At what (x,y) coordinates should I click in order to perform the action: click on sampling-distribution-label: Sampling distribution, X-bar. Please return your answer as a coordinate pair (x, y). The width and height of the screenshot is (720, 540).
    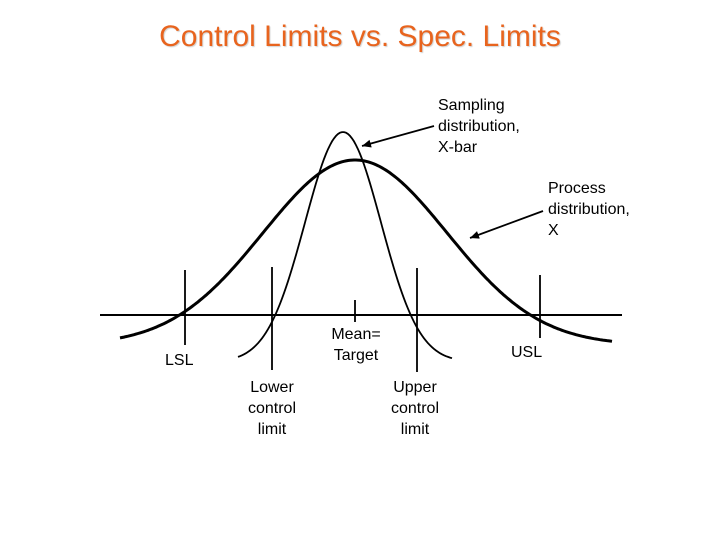
    Looking at the image, I should click on (479, 126).